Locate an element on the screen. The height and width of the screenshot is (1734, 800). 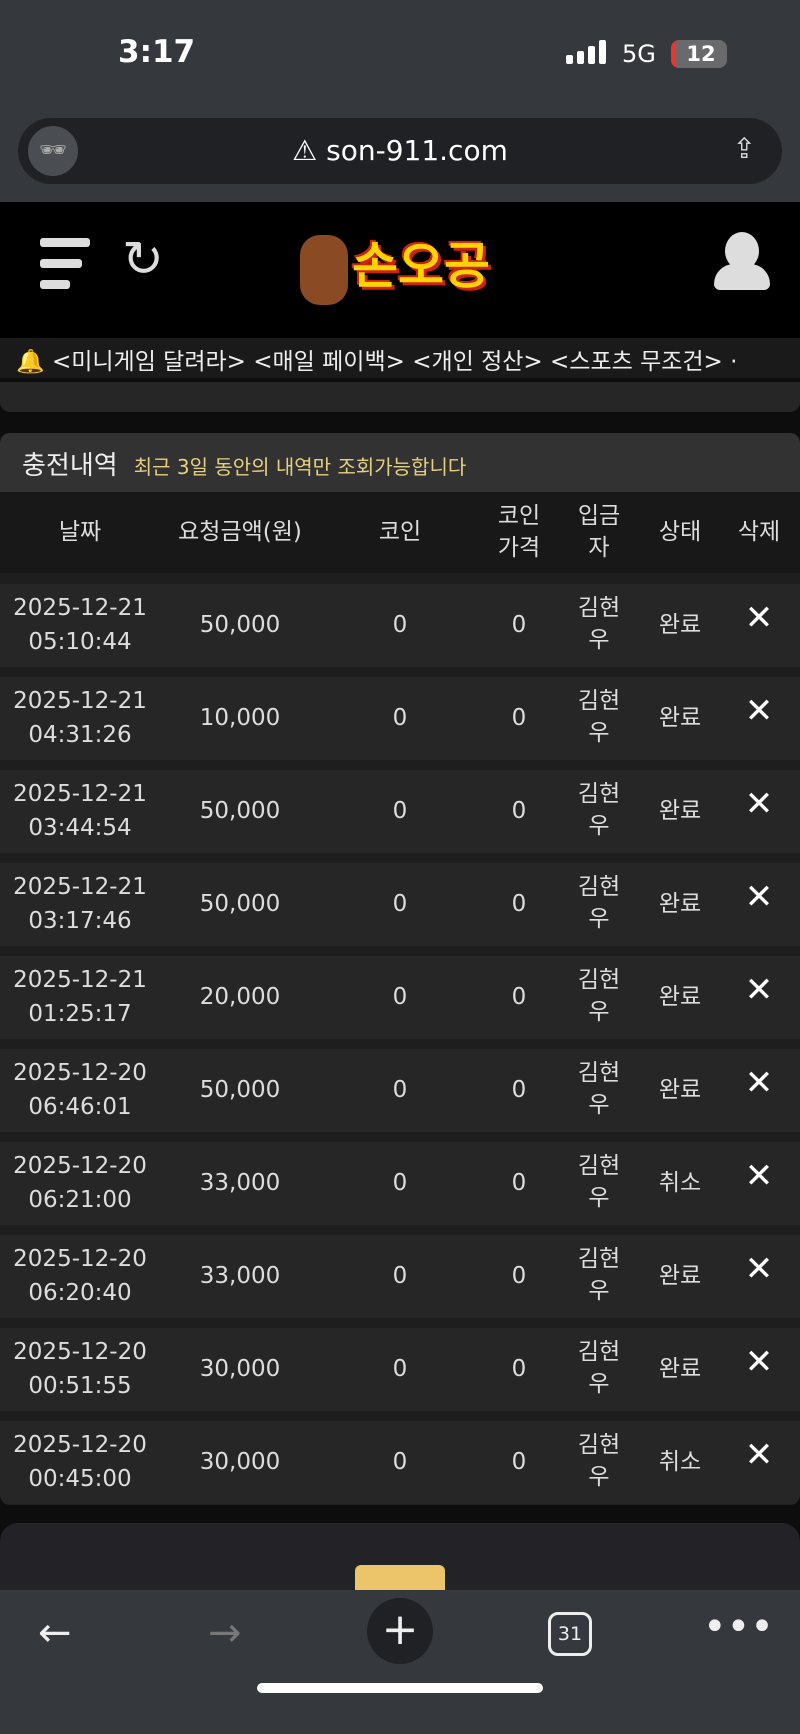
site-logo: 손오공 is located at coordinates (395, 265).